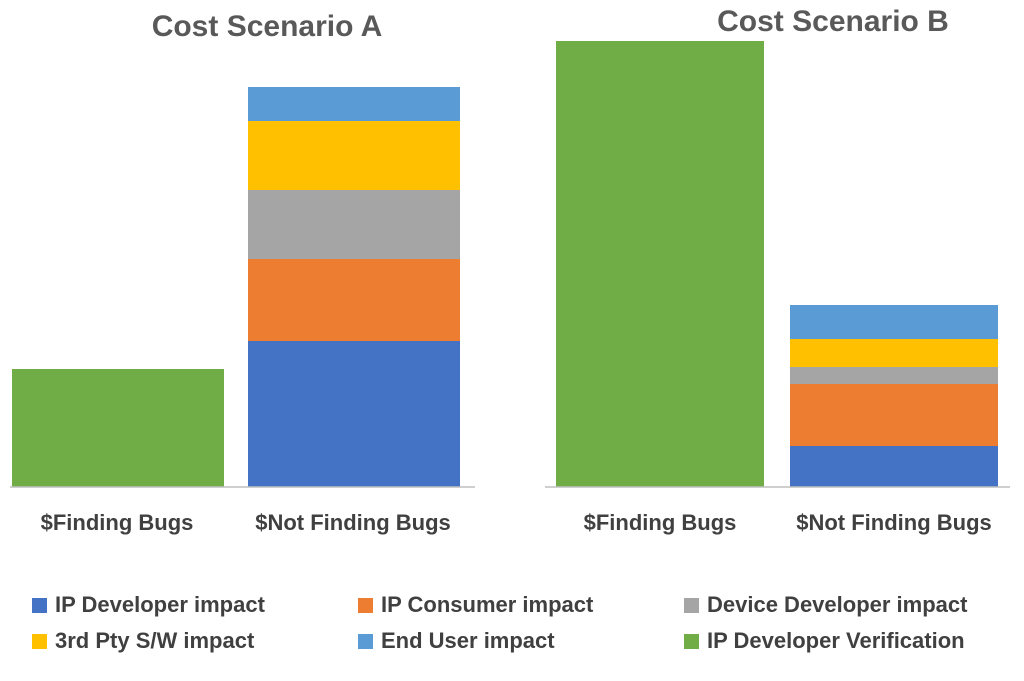  Describe the element at coordinates (117, 522) in the screenshot. I see `chart-a-tick-0: $Finding Bugs` at that location.